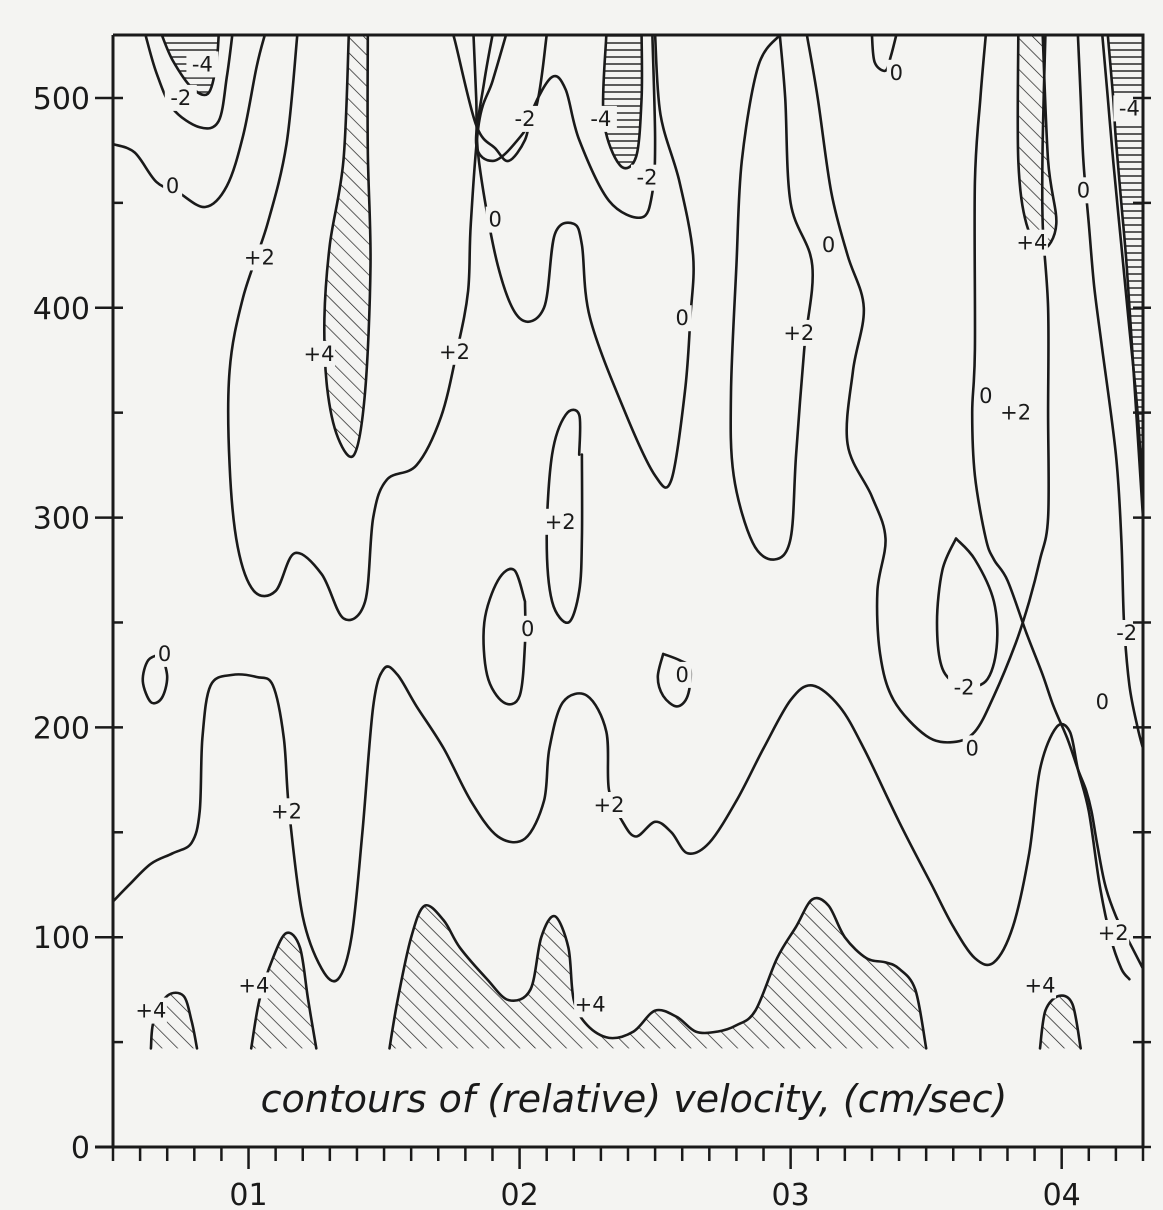 This screenshot has width=1163, height=1210. I want to click on contour-label-32: +4, so click(590, 1004).